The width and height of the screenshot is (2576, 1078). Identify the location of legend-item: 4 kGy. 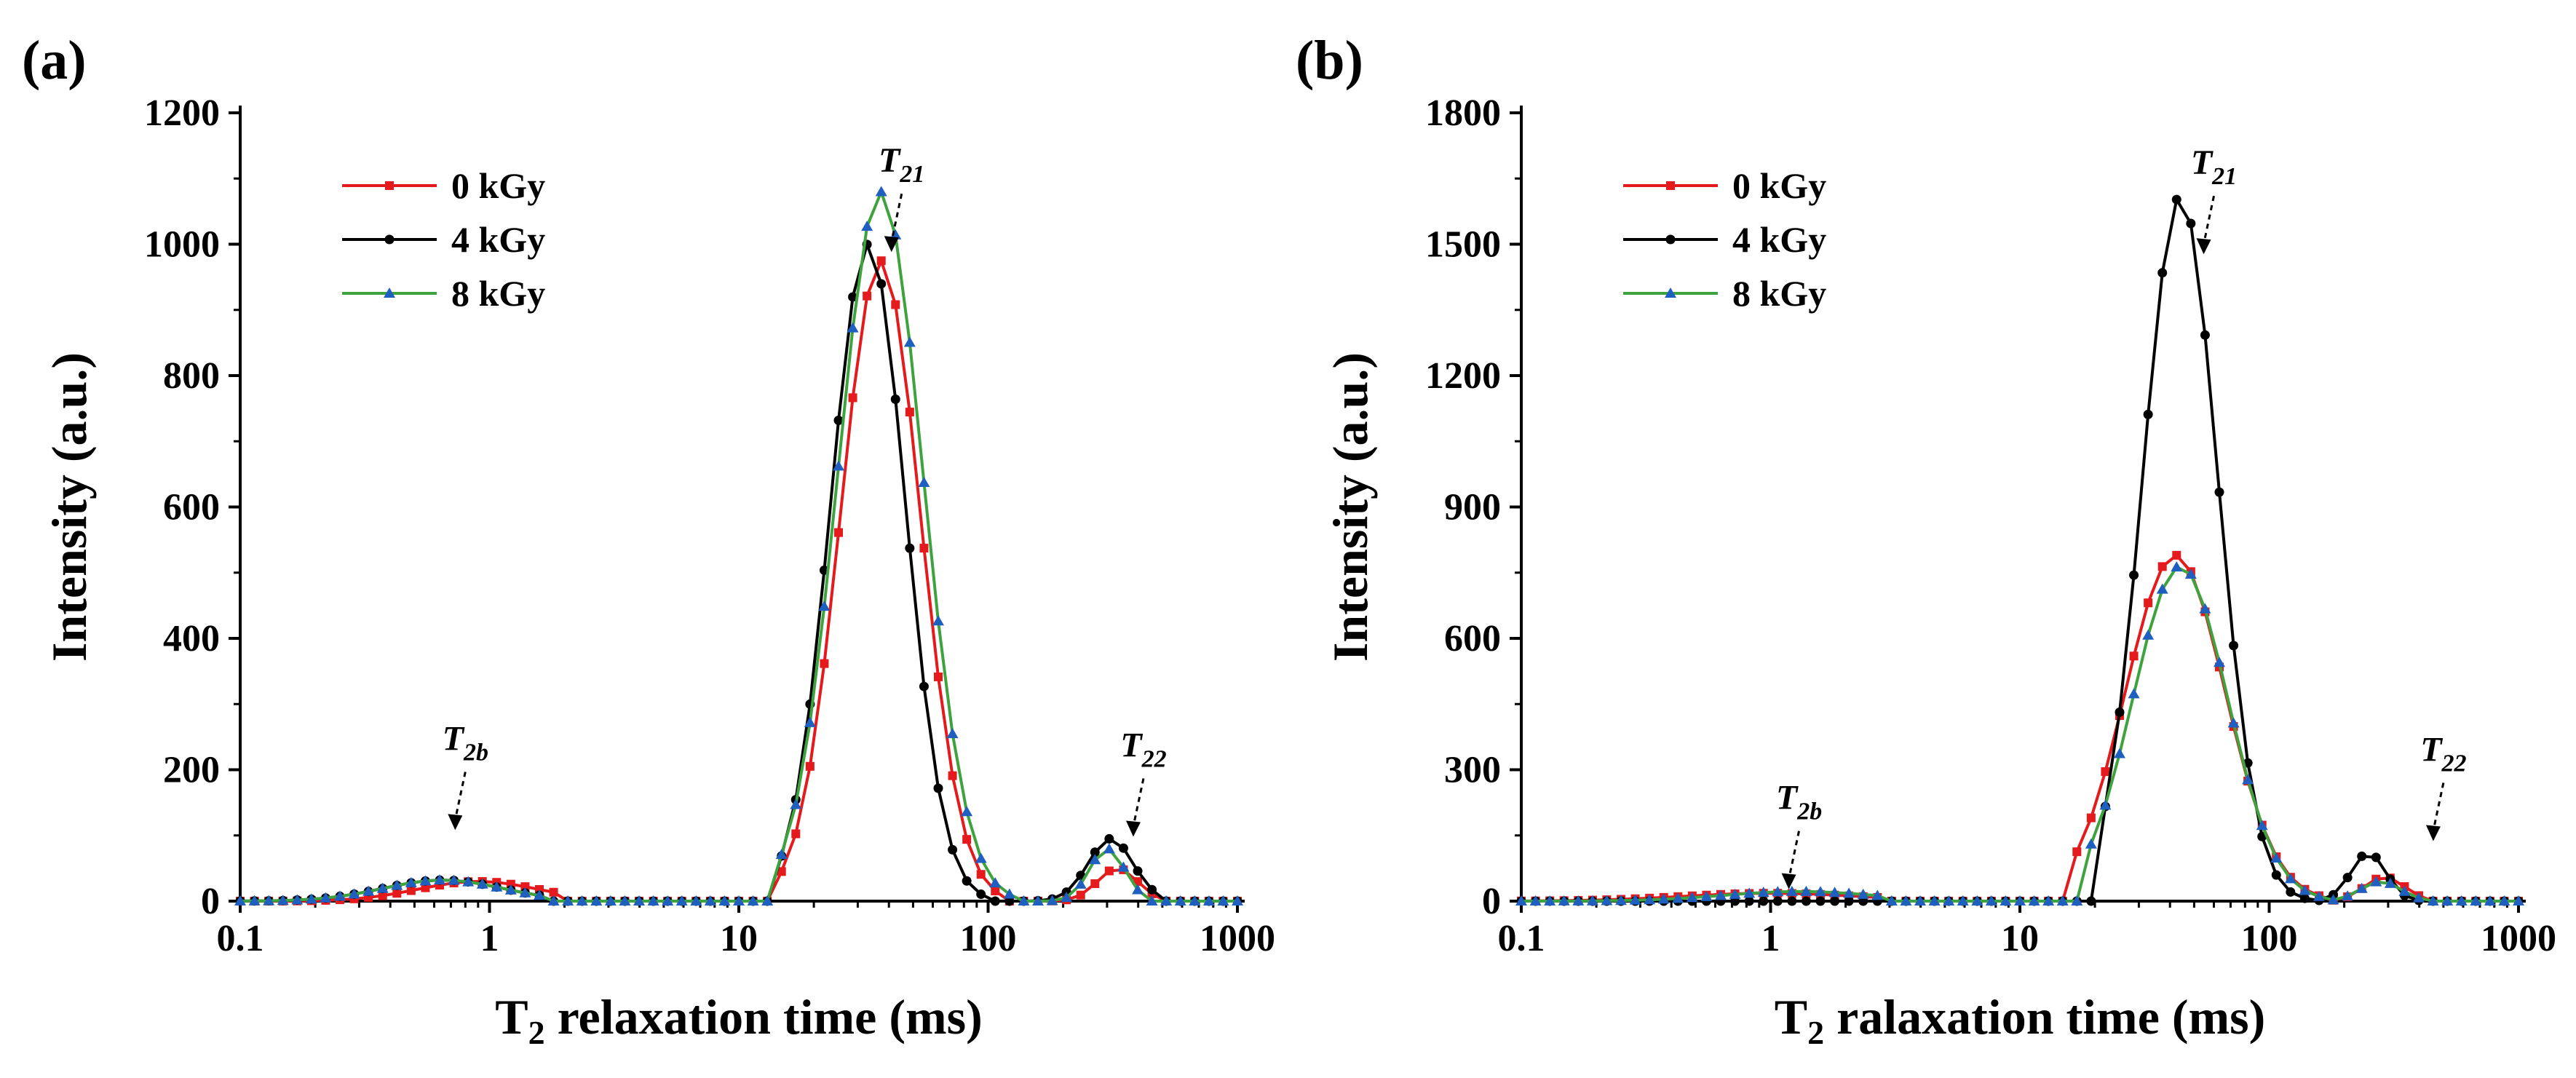
(443, 239).